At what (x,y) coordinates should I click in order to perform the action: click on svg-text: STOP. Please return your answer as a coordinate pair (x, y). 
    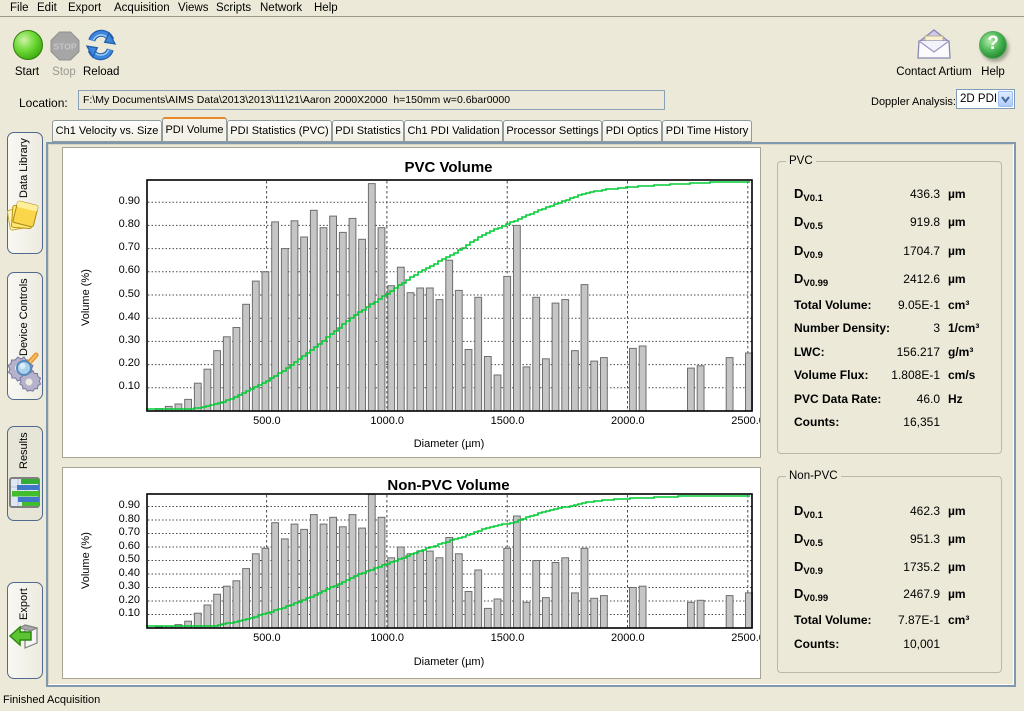
    Looking at the image, I should click on (65, 47).